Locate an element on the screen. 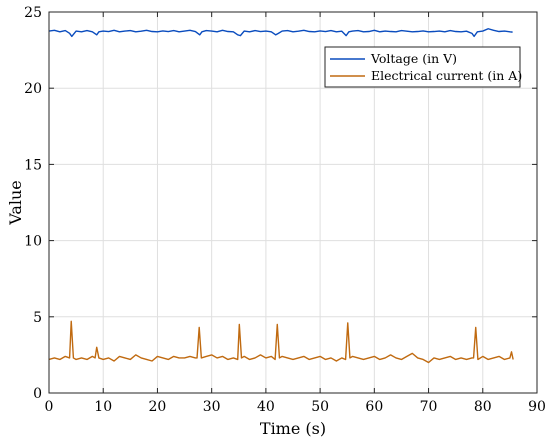 The height and width of the screenshot is (441, 550). x-tick-label: 40 is located at coordinates (266, 407).